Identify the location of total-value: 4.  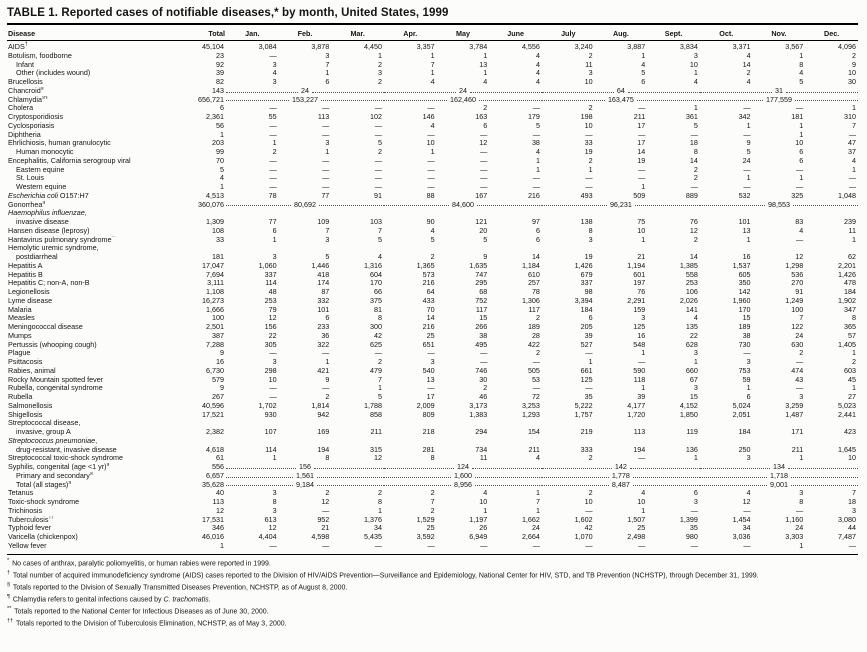
(222, 178).